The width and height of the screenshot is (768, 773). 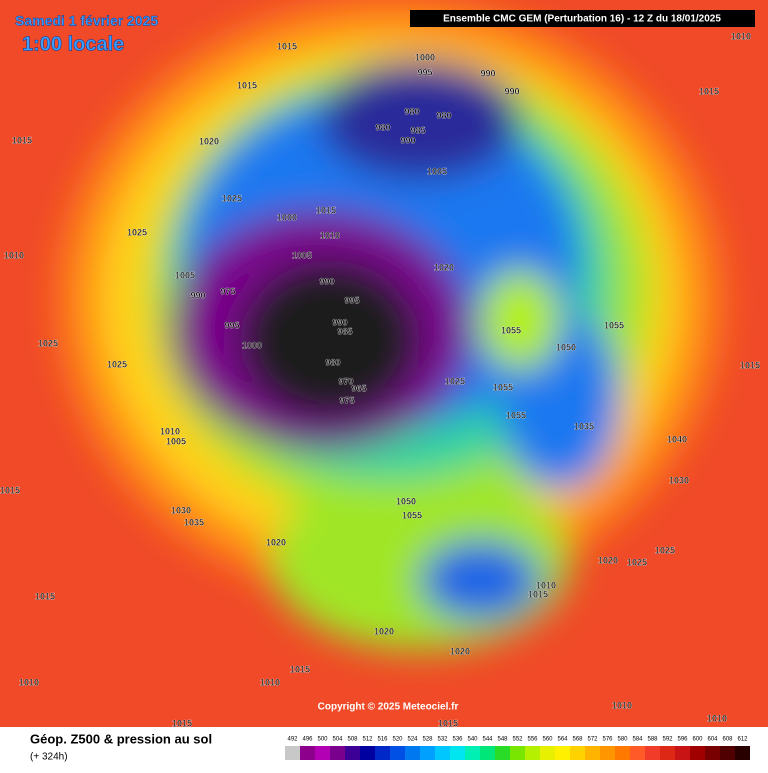 I want to click on scale-label: 580, so click(x=622, y=740).